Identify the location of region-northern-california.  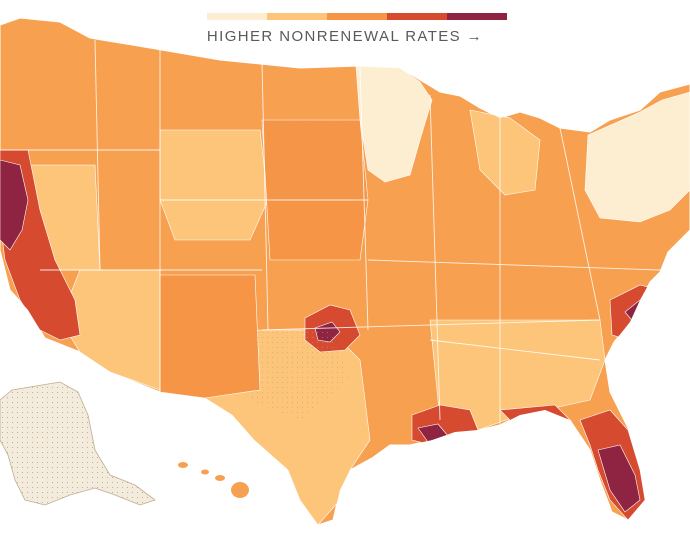
(14, 205).